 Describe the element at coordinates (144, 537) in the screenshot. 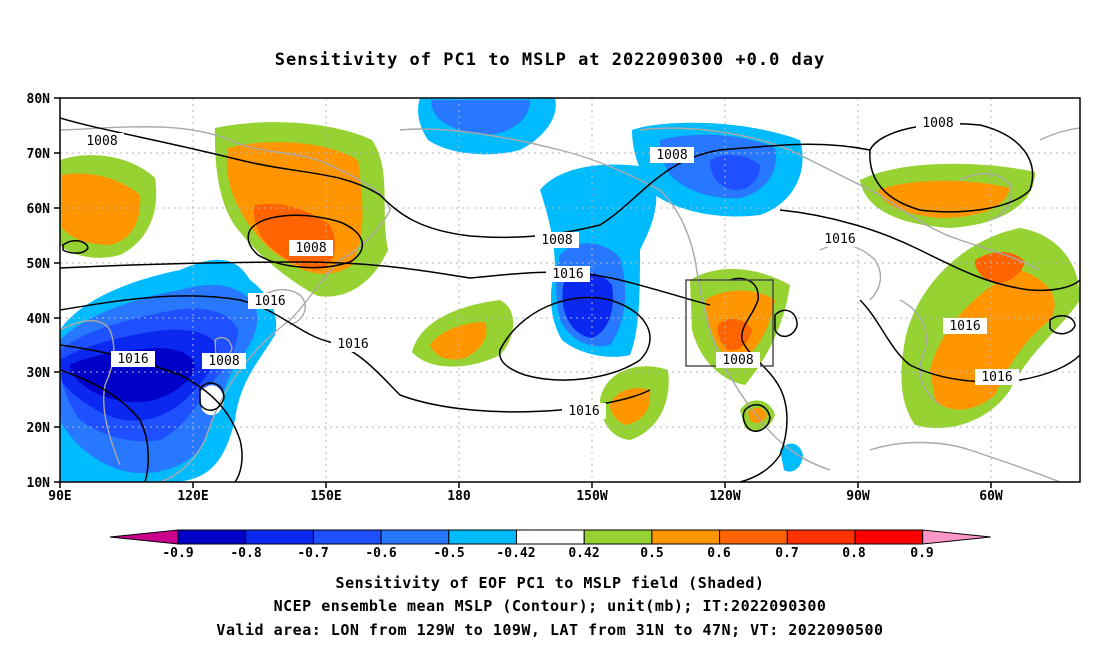

I see `colorbar-arrow-left` at that location.